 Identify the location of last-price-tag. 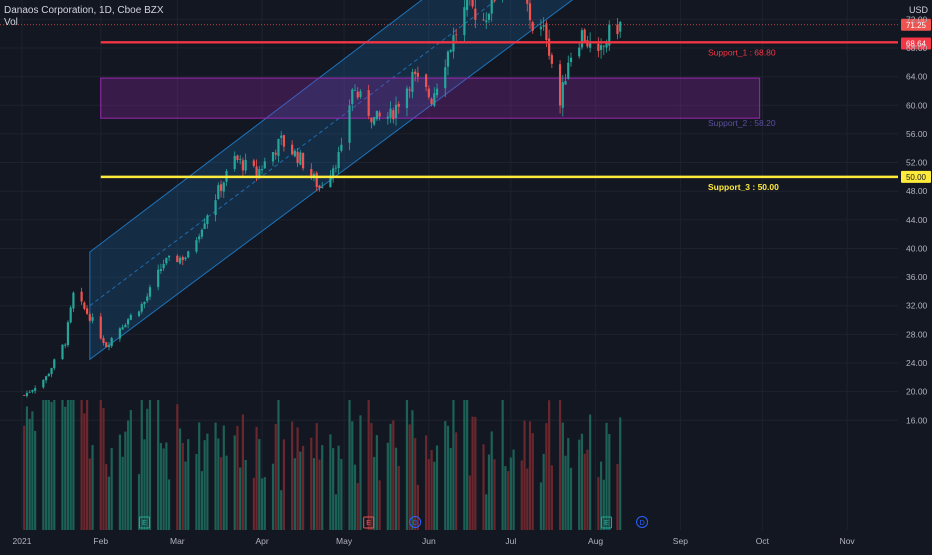
(916, 24).